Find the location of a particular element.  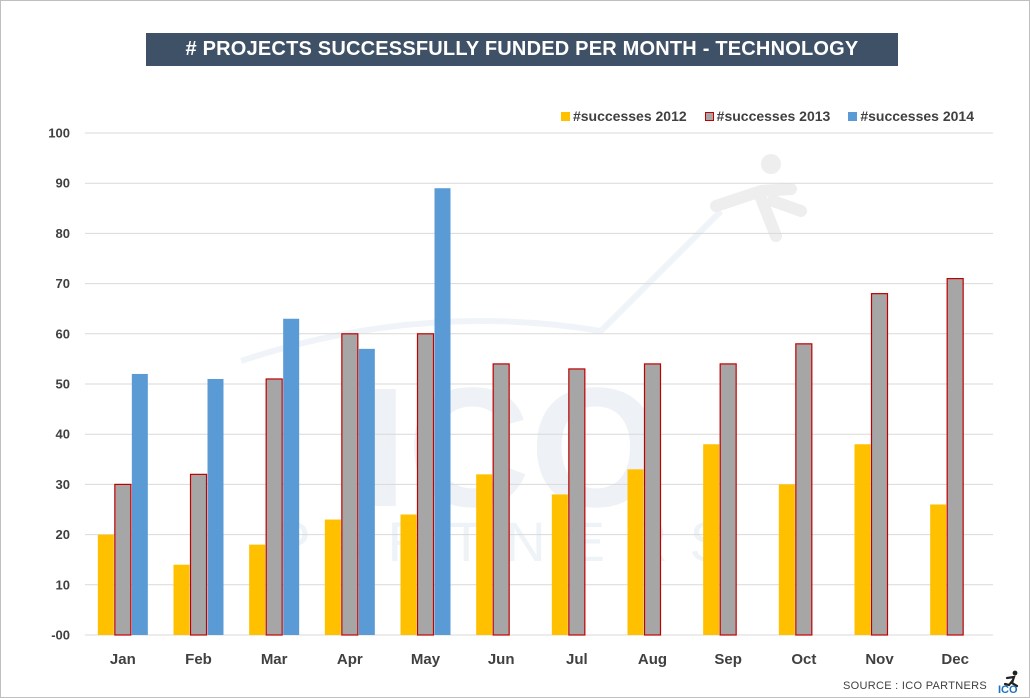

bar-successes-2013-jun is located at coordinates (501, 499).